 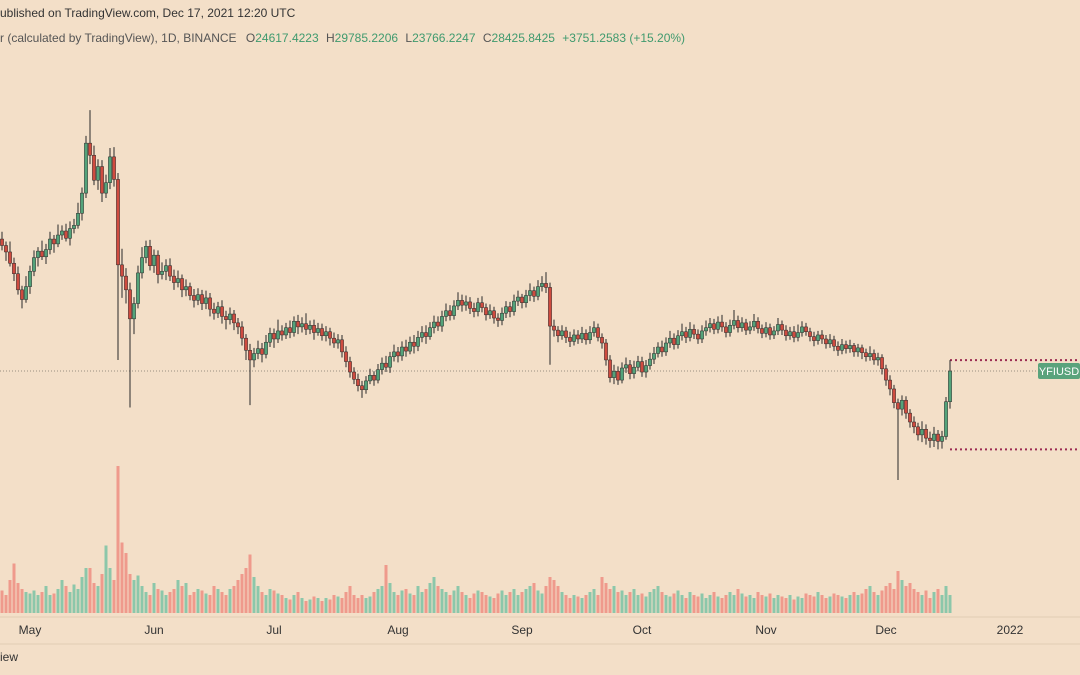 I want to click on x-tick-label: Dec, so click(x=885, y=630).